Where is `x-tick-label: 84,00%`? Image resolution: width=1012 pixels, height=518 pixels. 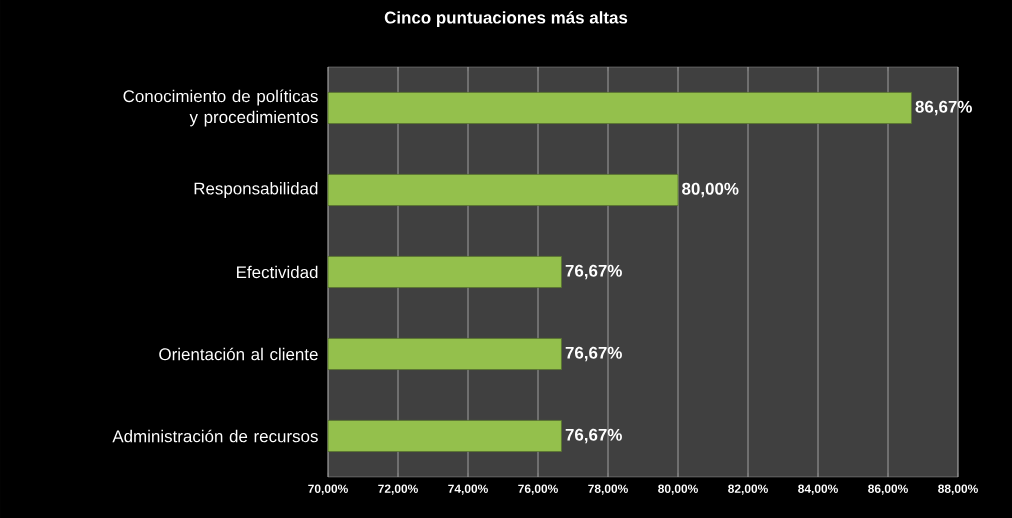 x-tick-label: 84,00% is located at coordinates (818, 489).